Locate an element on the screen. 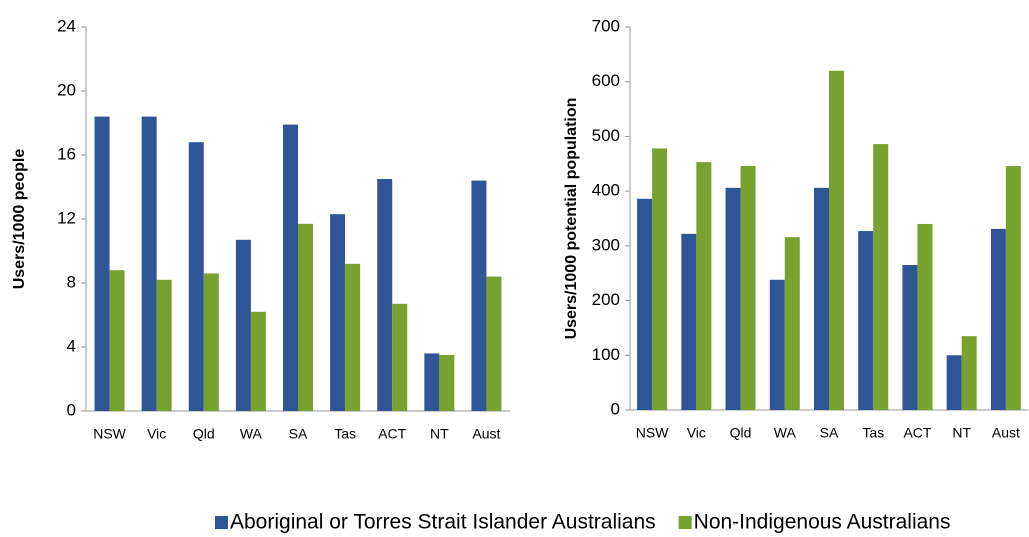 This screenshot has width=1029, height=537. y-tick-label: 4 is located at coordinates (71, 345).